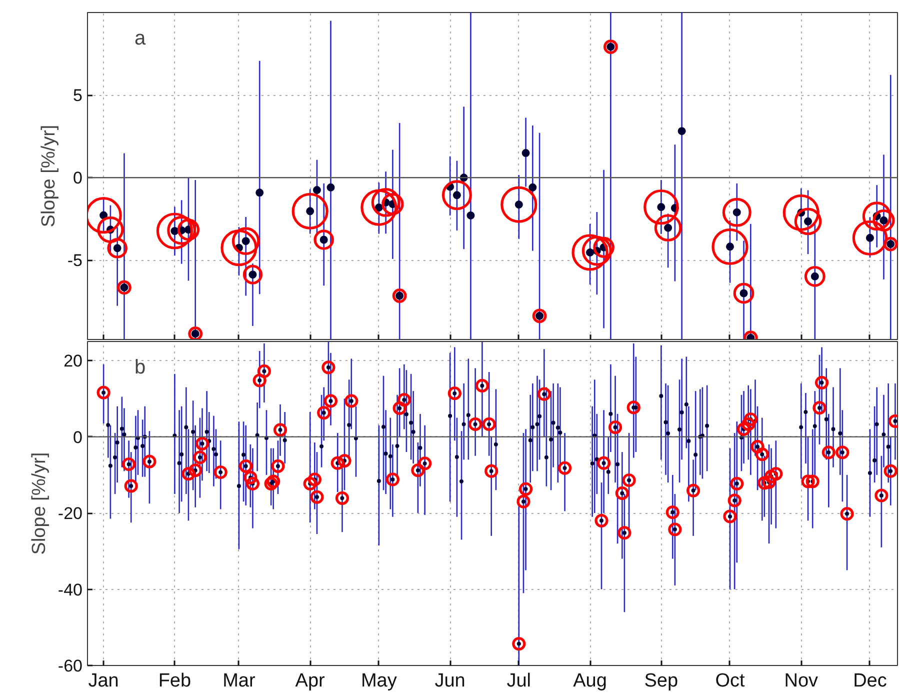  Describe the element at coordinates (379, 681) in the screenshot. I see `x-tick-label: May` at that location.